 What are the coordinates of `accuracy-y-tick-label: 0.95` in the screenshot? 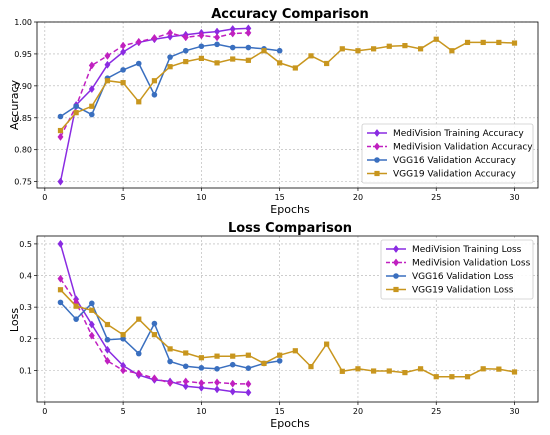 It's located at (23, 54).